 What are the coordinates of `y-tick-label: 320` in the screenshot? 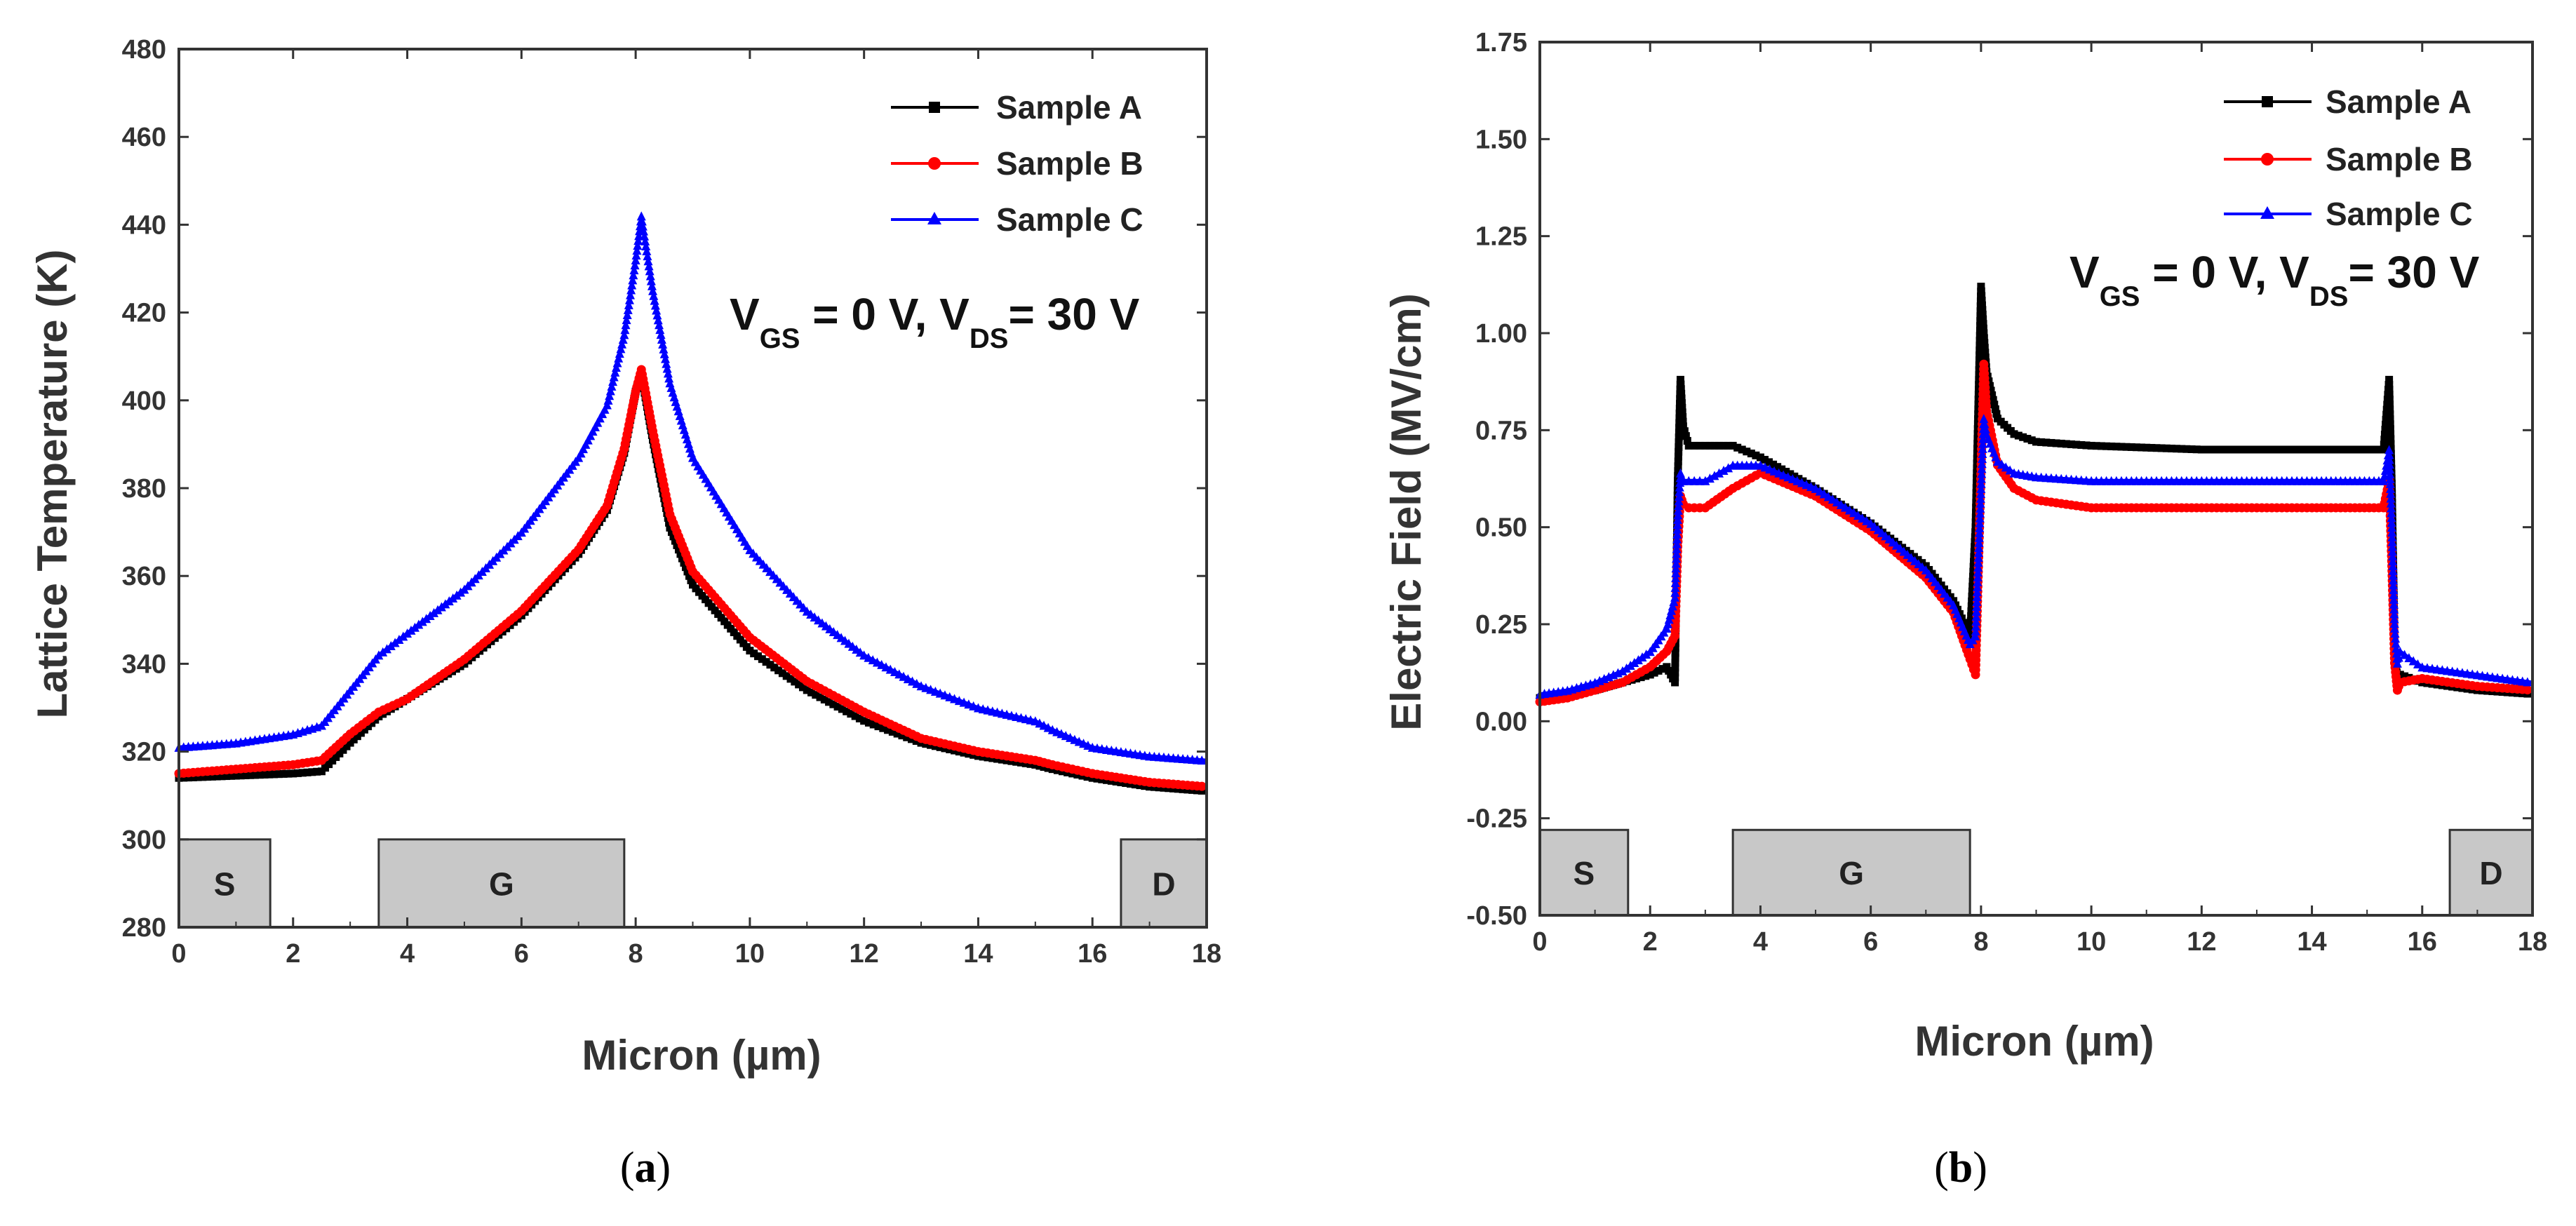 It's located at (144, 752).